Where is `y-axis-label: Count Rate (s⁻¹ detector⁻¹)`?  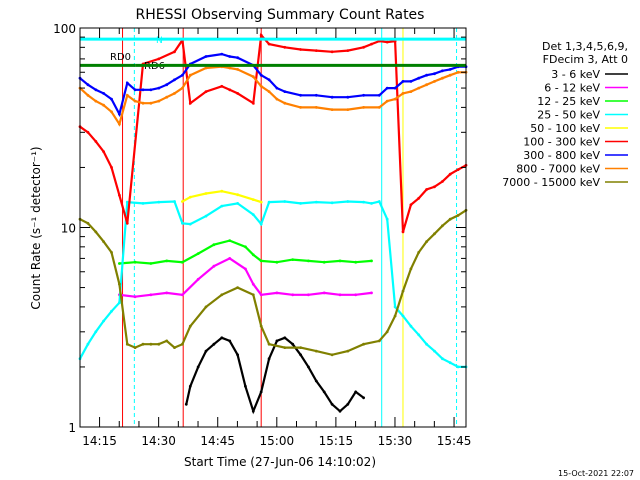 y-axis-label: Count Rate (s⁻¹ detector⁻¹) is located at coordinates (36, 227).